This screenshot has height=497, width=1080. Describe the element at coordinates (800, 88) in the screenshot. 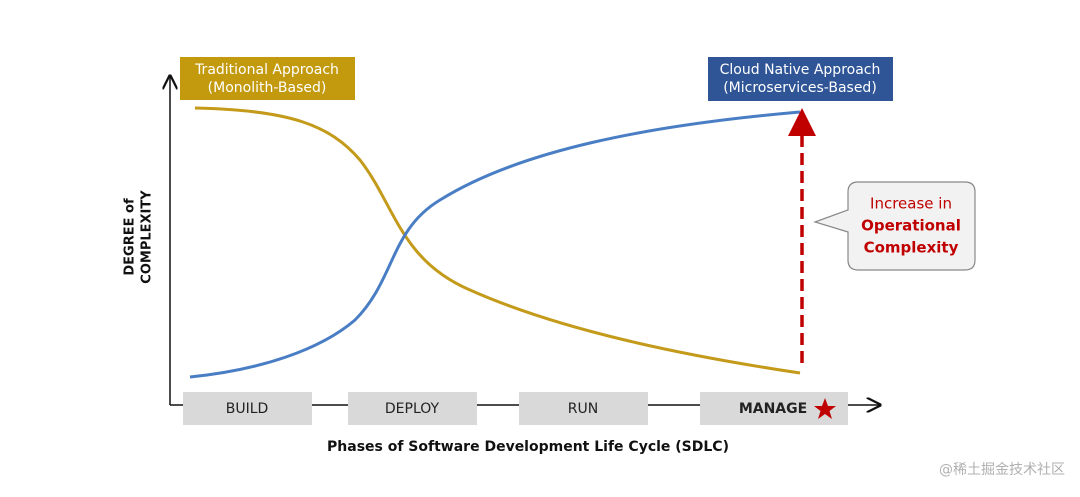

I see `cloud-native-label: (Microservices-Based)` at that location.